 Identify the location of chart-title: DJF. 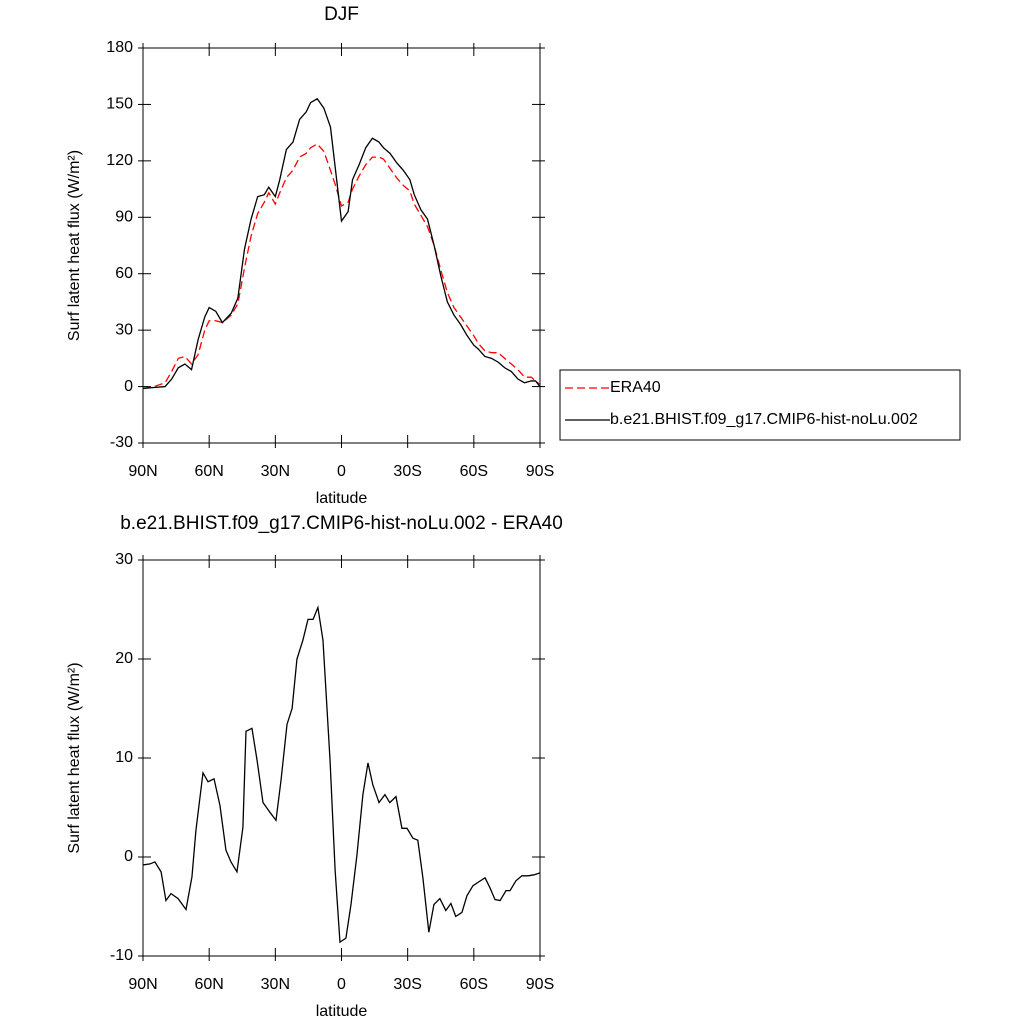
(341, 14).